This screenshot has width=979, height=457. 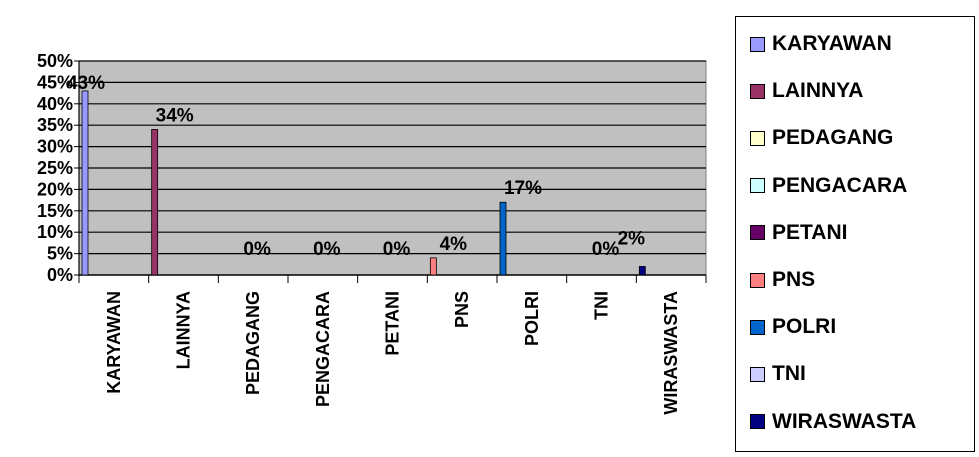 What do you see at coordinates (523, 188) in the screenshot?
I see `data-label: 17%` at bounding box center [523, 188].